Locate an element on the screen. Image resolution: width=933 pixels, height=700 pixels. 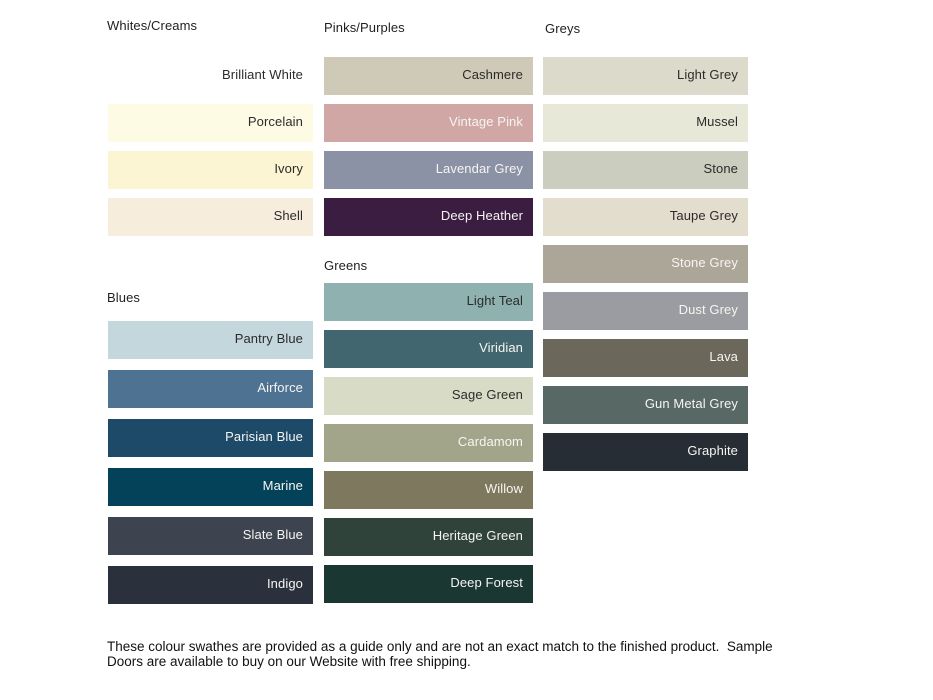
swatch-label: Airforce is located at coordinates (280, 387).